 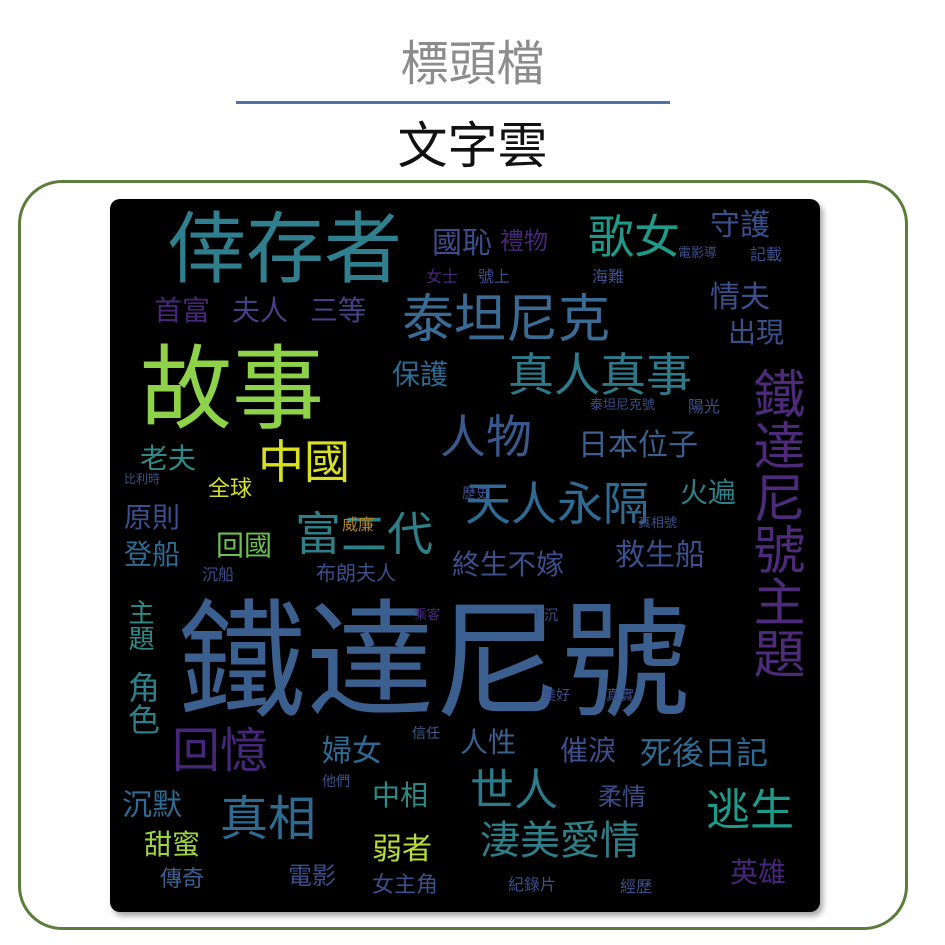 I want to click on word-titanic-cn: 鐵達尼號, so click(x=434, y=662).